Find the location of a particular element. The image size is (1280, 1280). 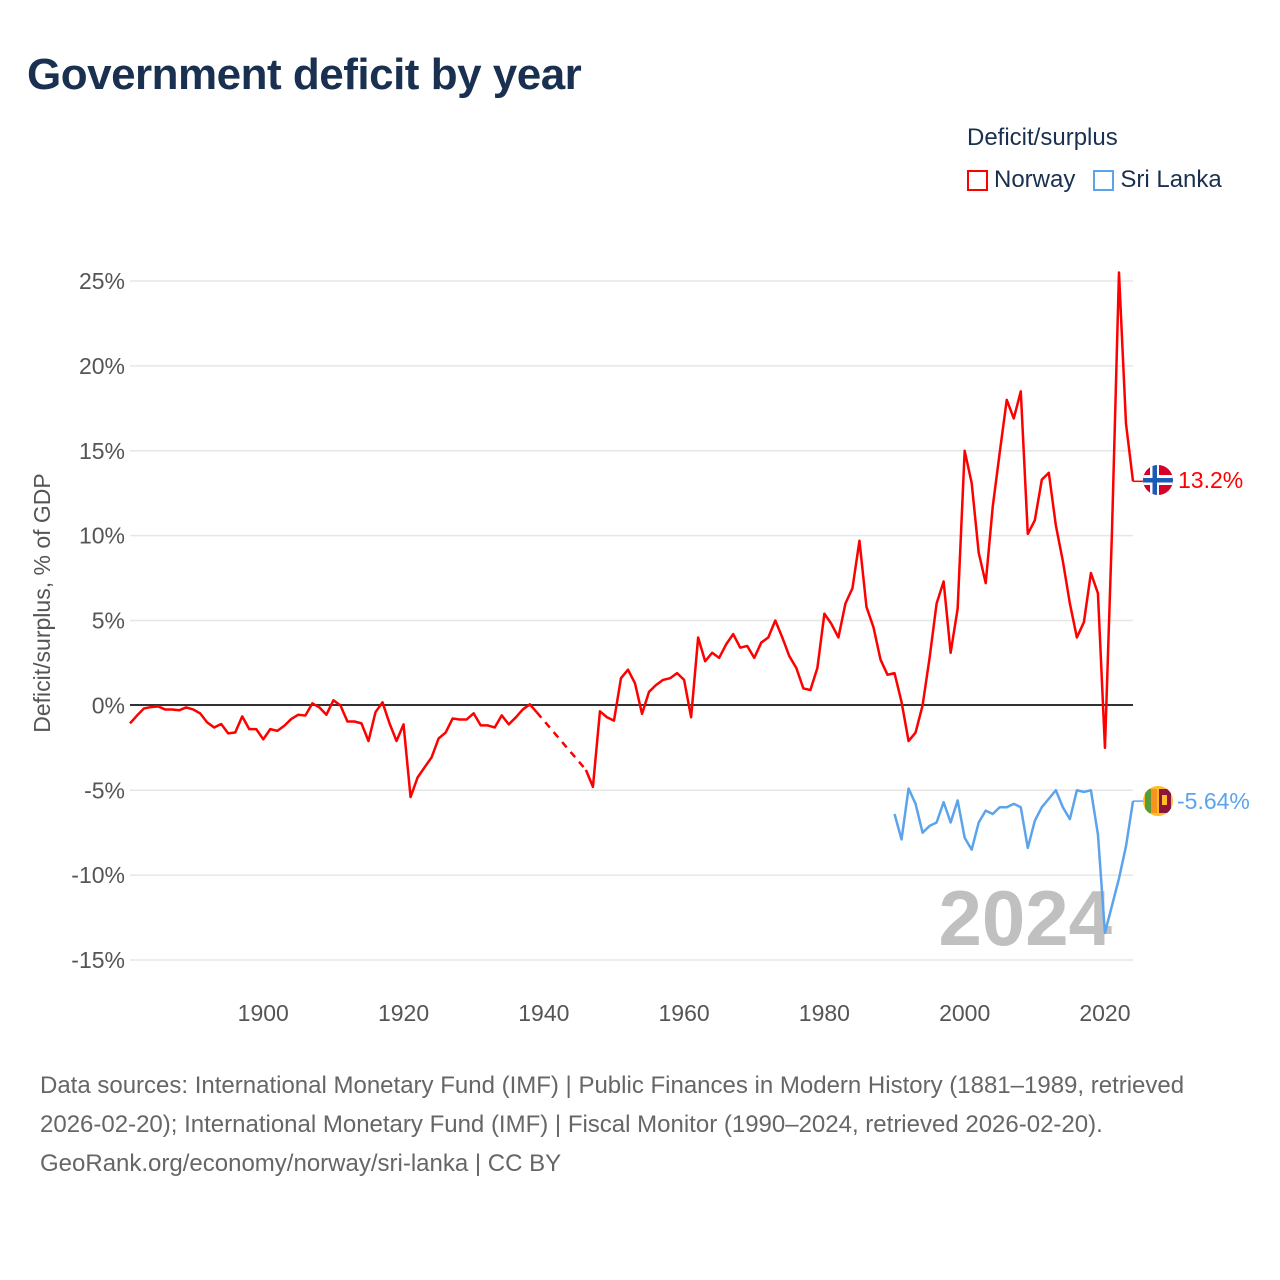

y-tick-label: 0% is located at coordinates (108, 705).